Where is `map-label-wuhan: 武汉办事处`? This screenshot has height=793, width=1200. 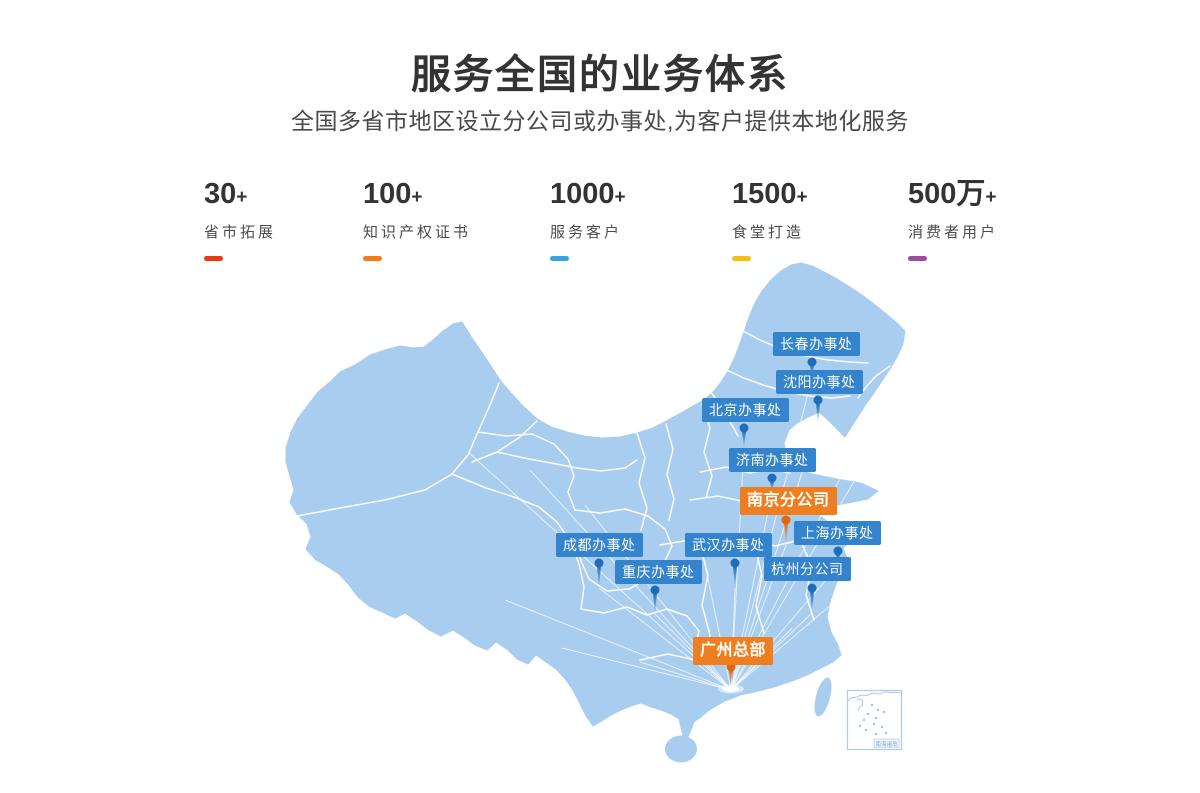
map-label-wuhan: 武汉办事处 is located at coordinates (728, 545).